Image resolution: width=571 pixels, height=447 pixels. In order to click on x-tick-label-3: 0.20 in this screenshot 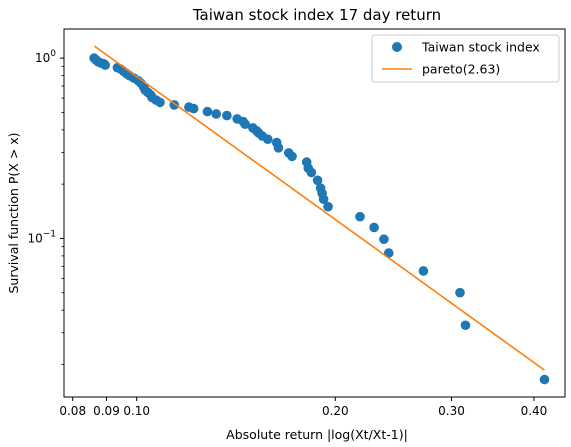, I will do `click(335, 411)`.